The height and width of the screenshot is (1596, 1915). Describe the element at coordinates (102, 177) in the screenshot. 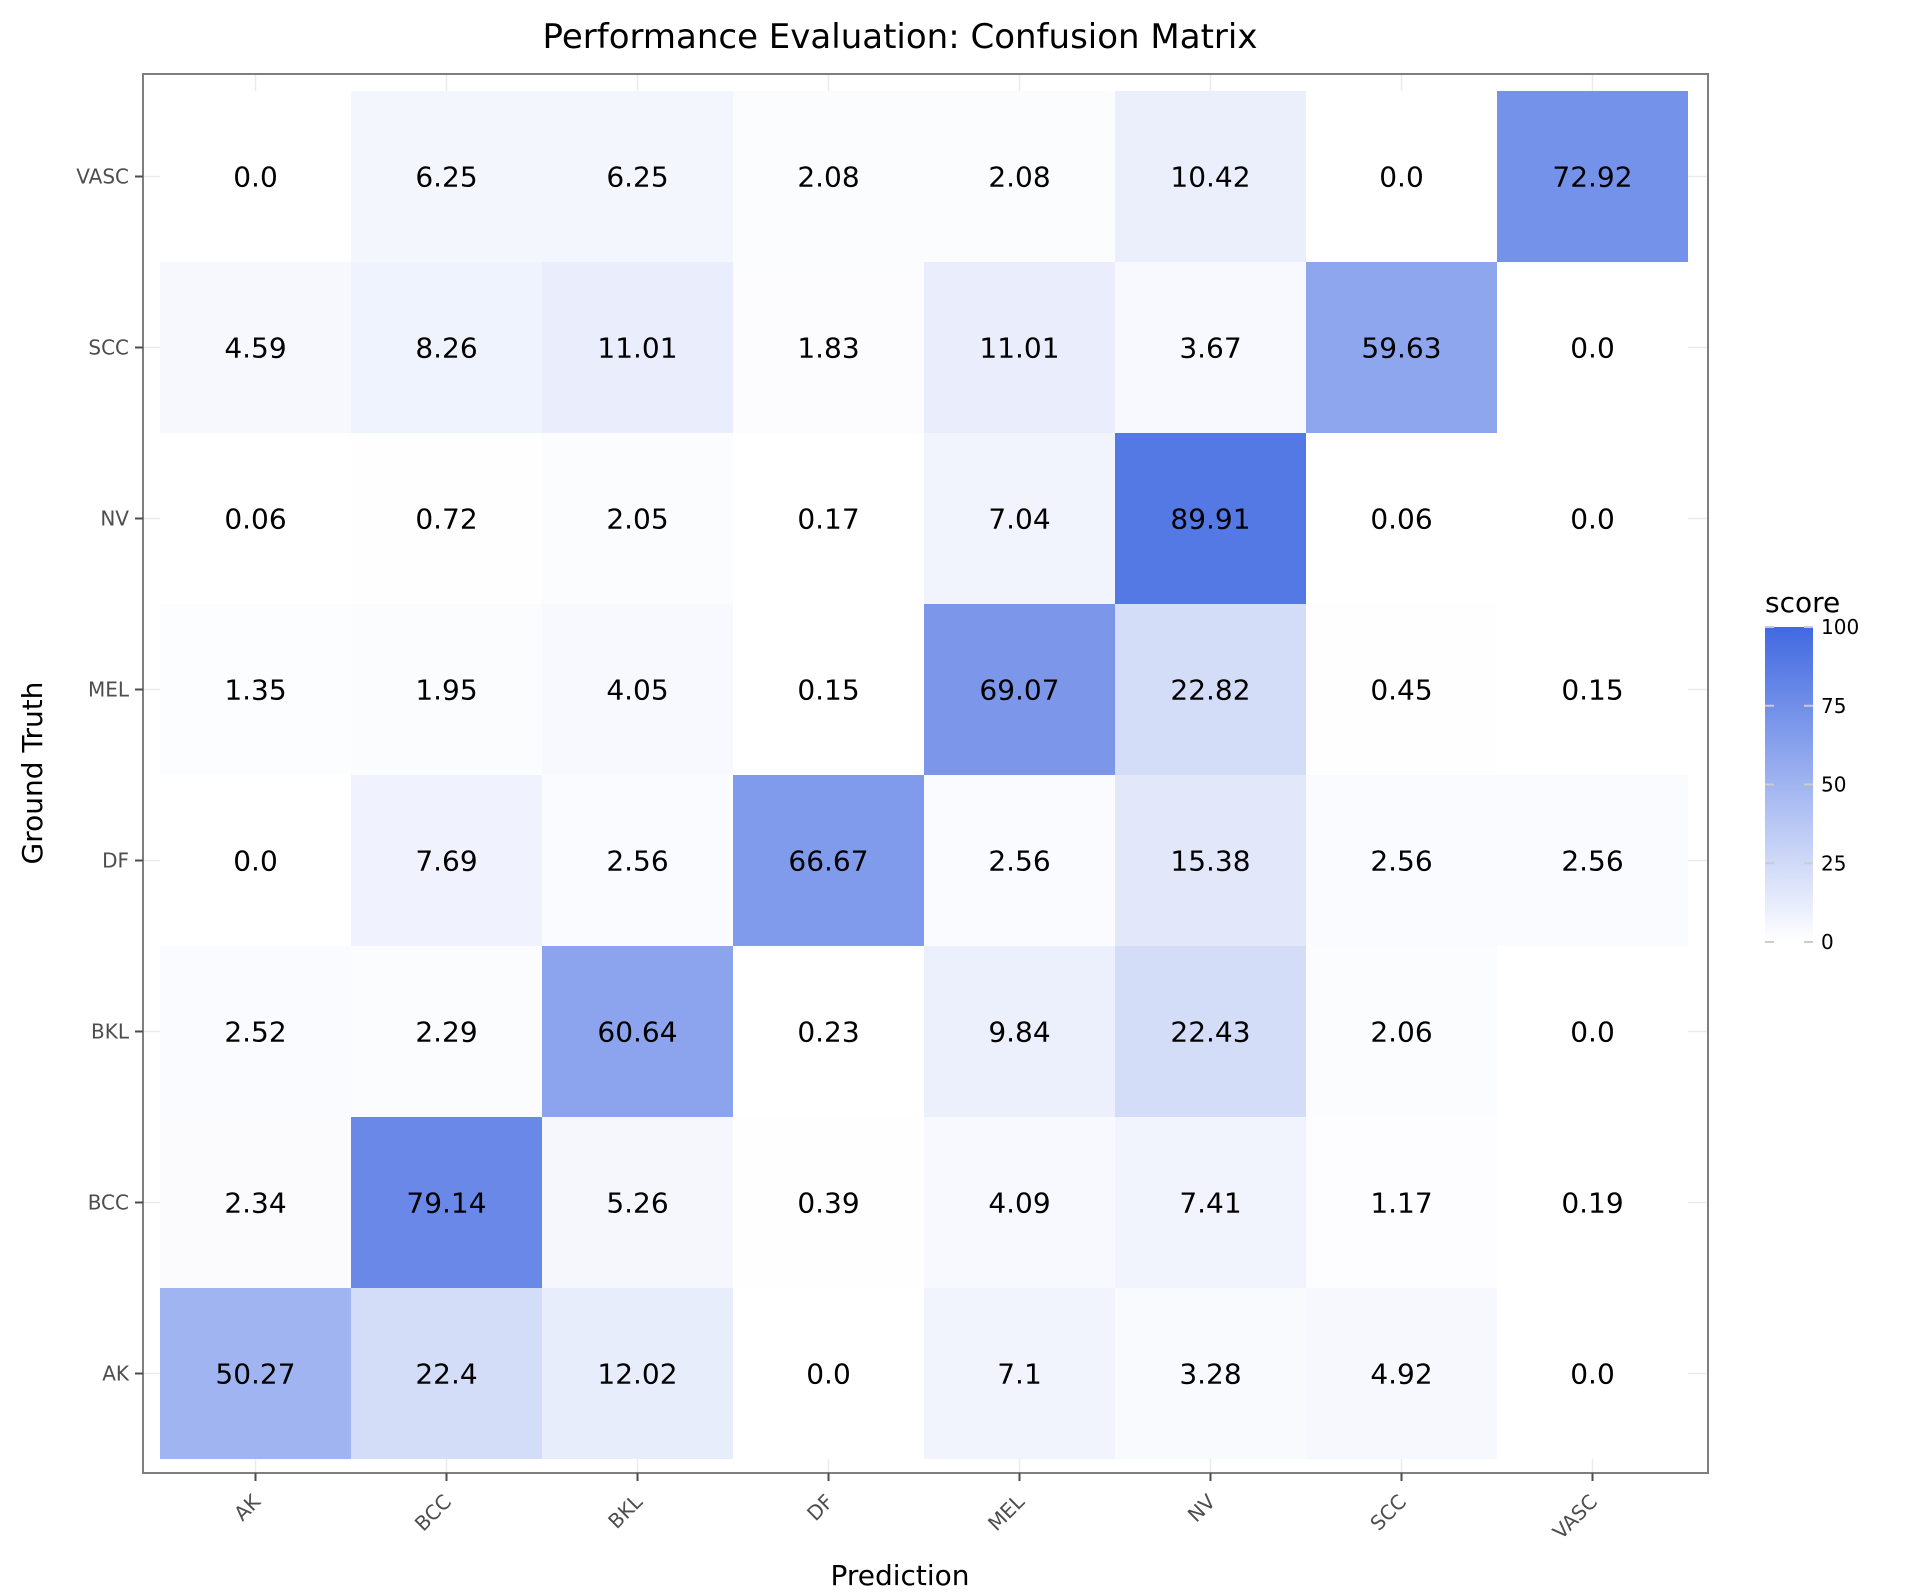

I see `y-tick-label: VASC` at that location.